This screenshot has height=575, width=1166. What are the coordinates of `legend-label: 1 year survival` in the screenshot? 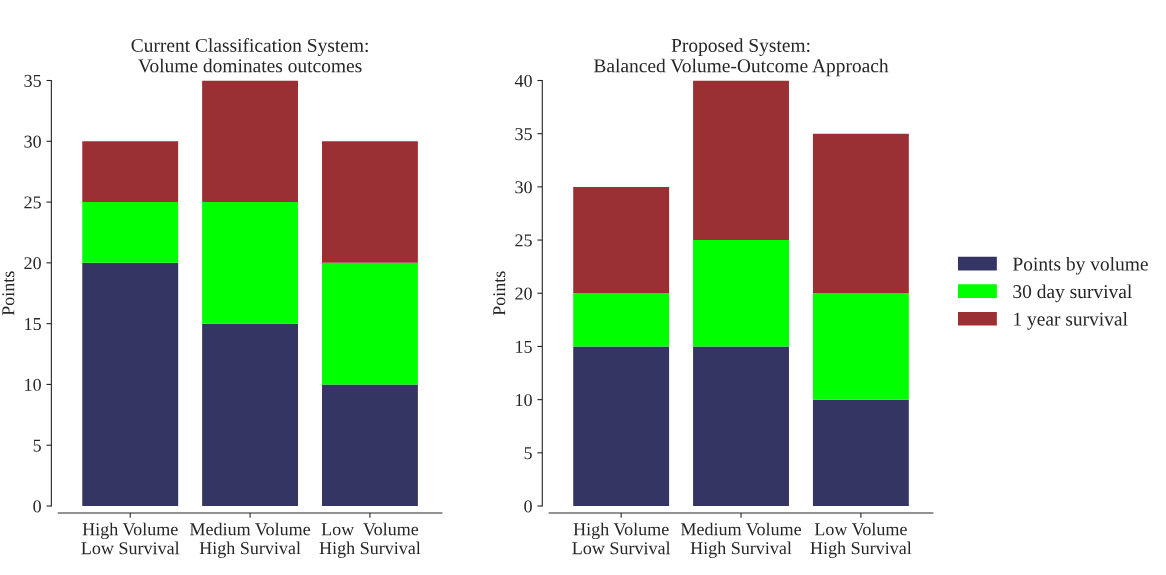 It's located at (1071, 320).